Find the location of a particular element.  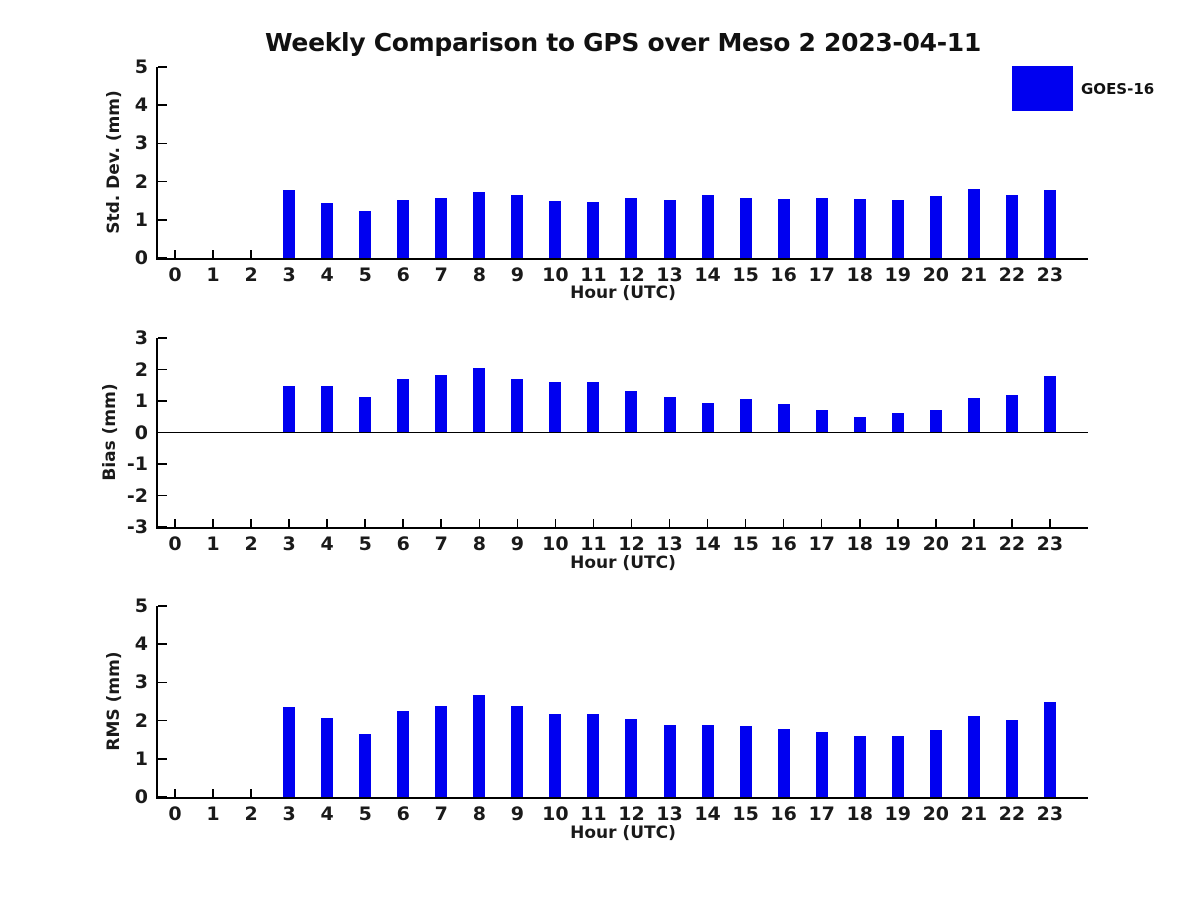

x-tick-label-rms: 6 is located at coordinates (403, 814).